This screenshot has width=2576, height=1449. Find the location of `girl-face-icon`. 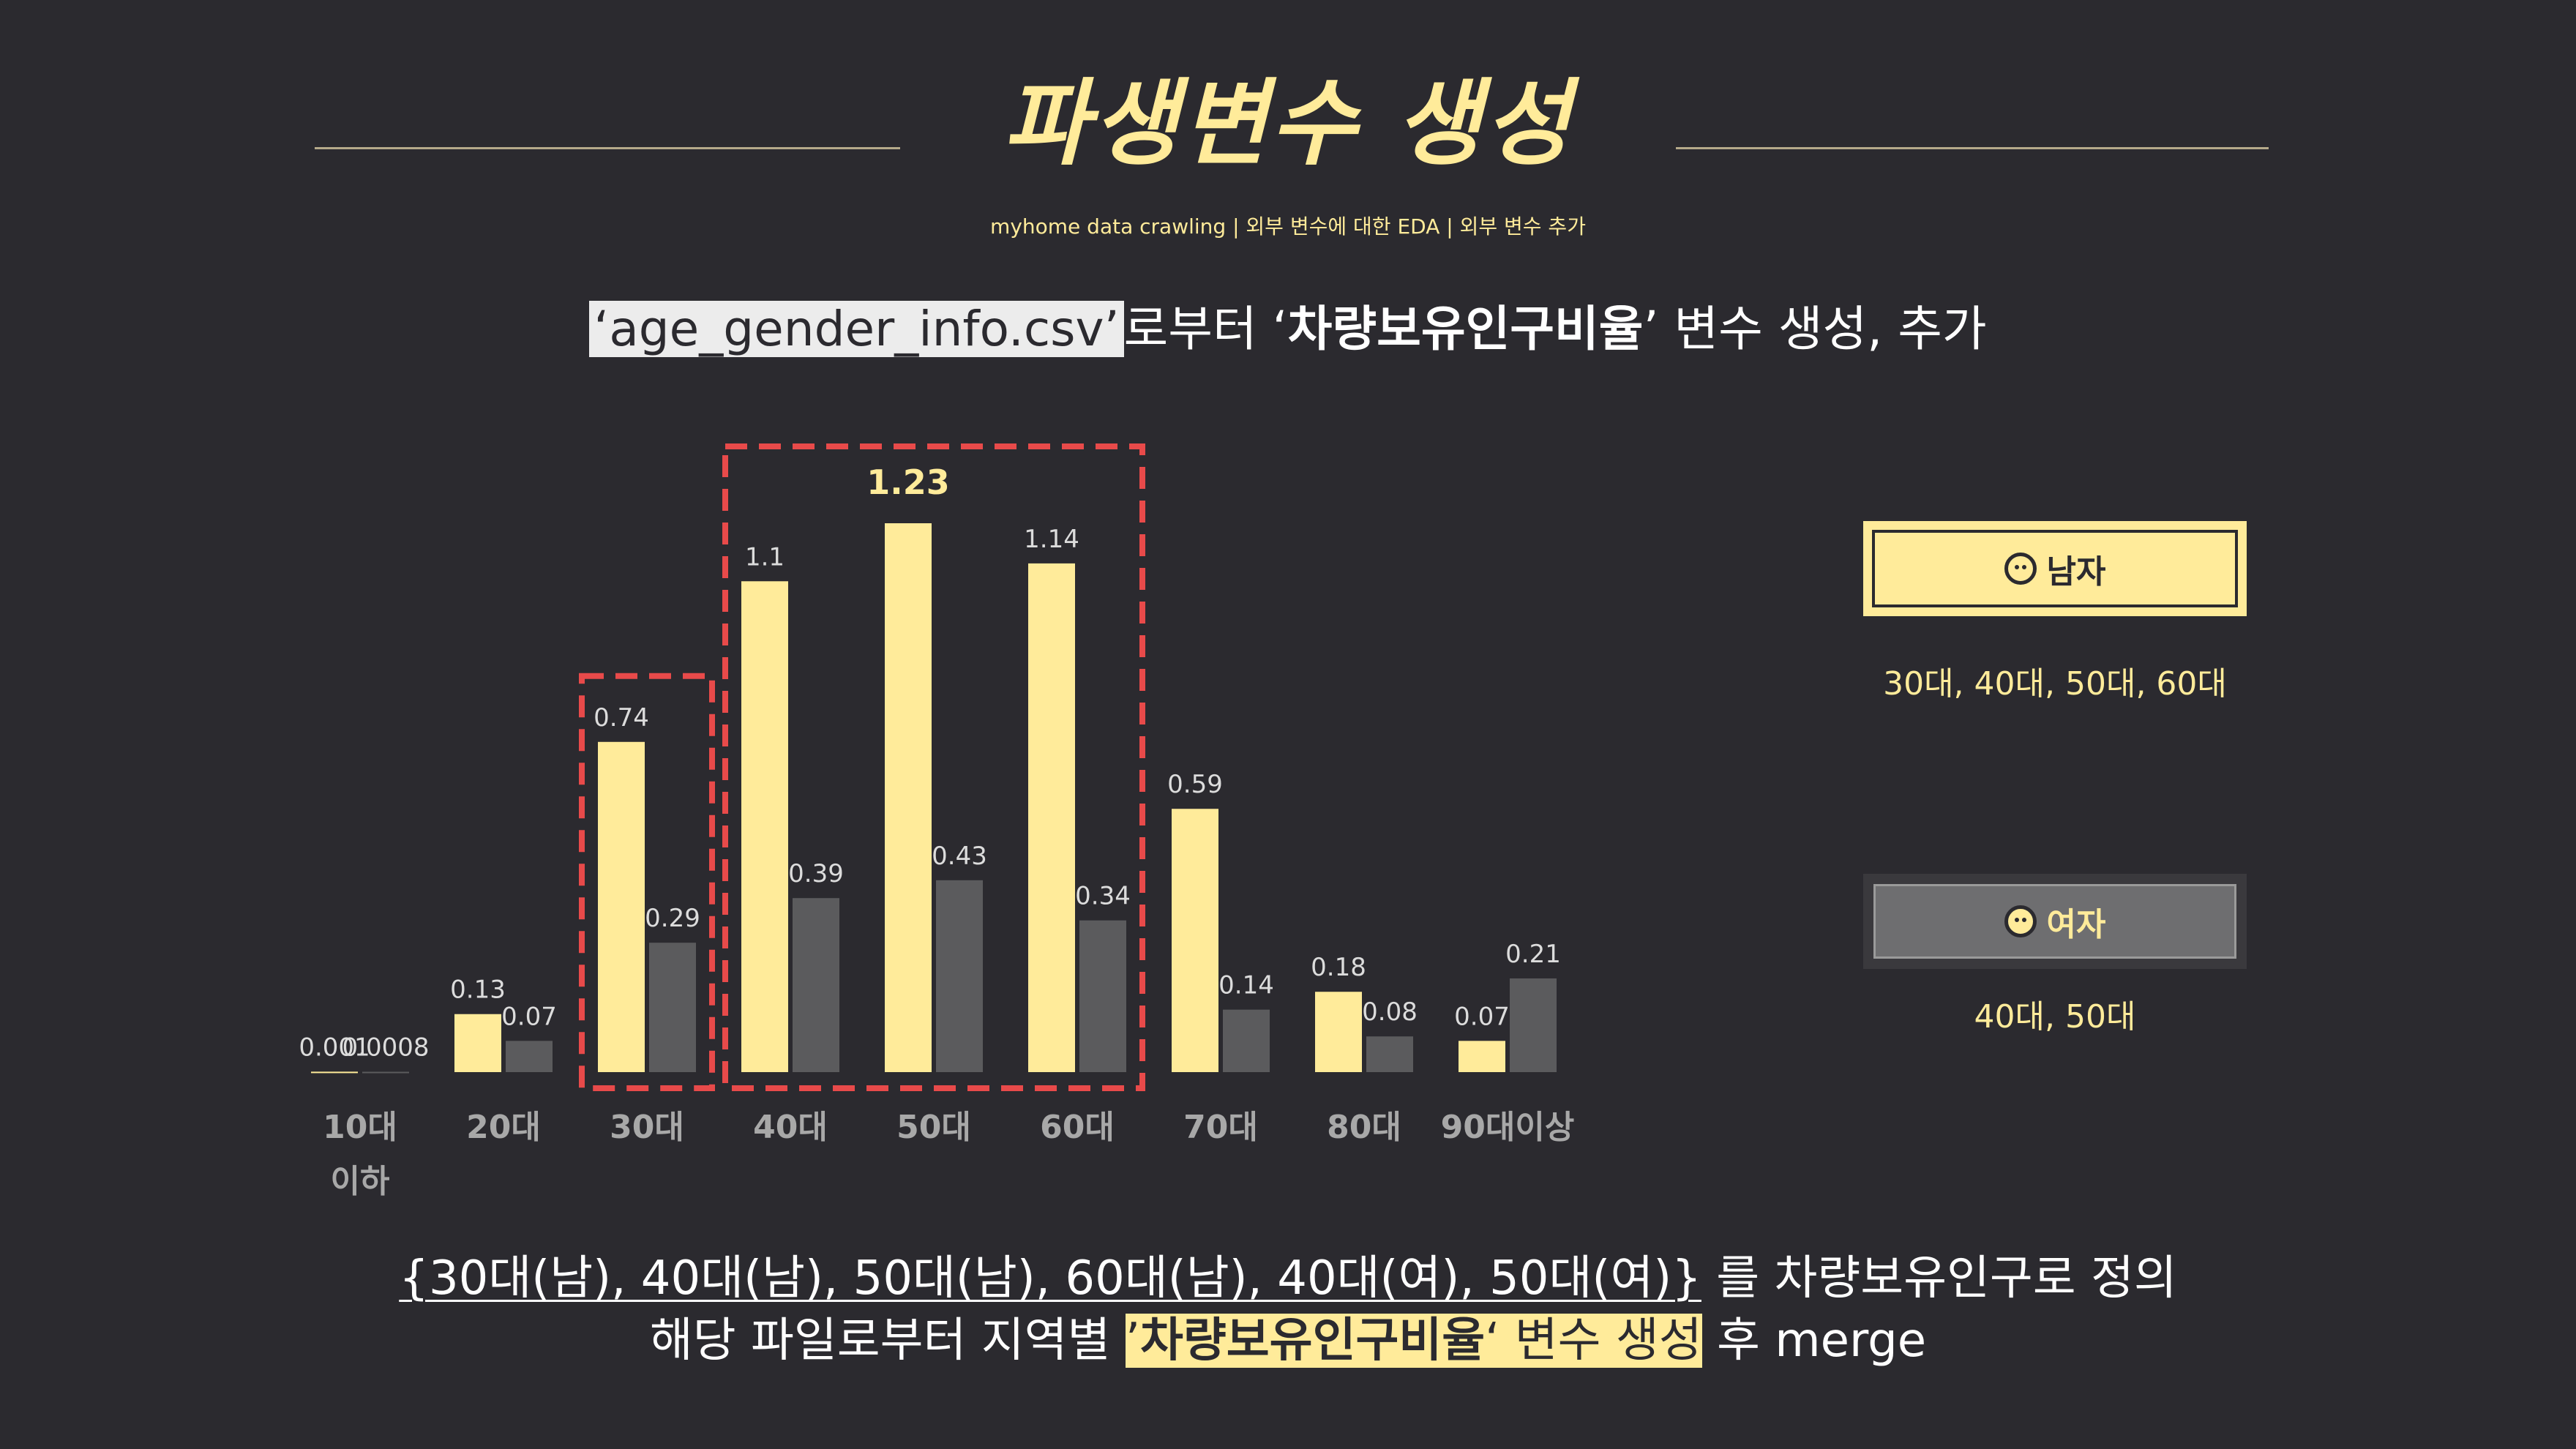

girl-face-icon is located at coordinates (2020, 921).